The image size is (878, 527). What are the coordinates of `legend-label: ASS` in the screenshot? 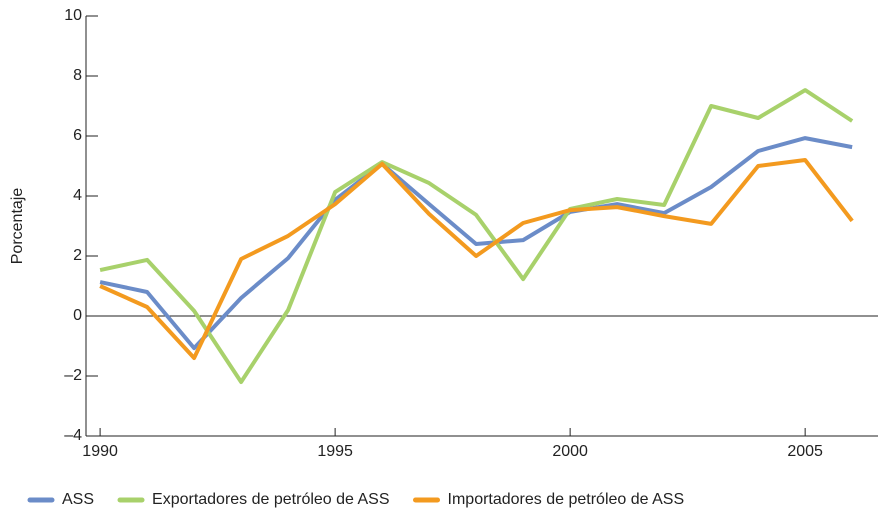 It's located at (78, 499).